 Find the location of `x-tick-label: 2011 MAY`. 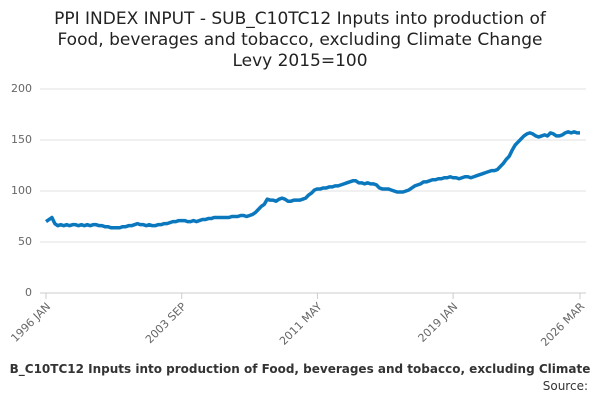

x-tick-label: 2011 MAY is located at coordinates (301, 324).